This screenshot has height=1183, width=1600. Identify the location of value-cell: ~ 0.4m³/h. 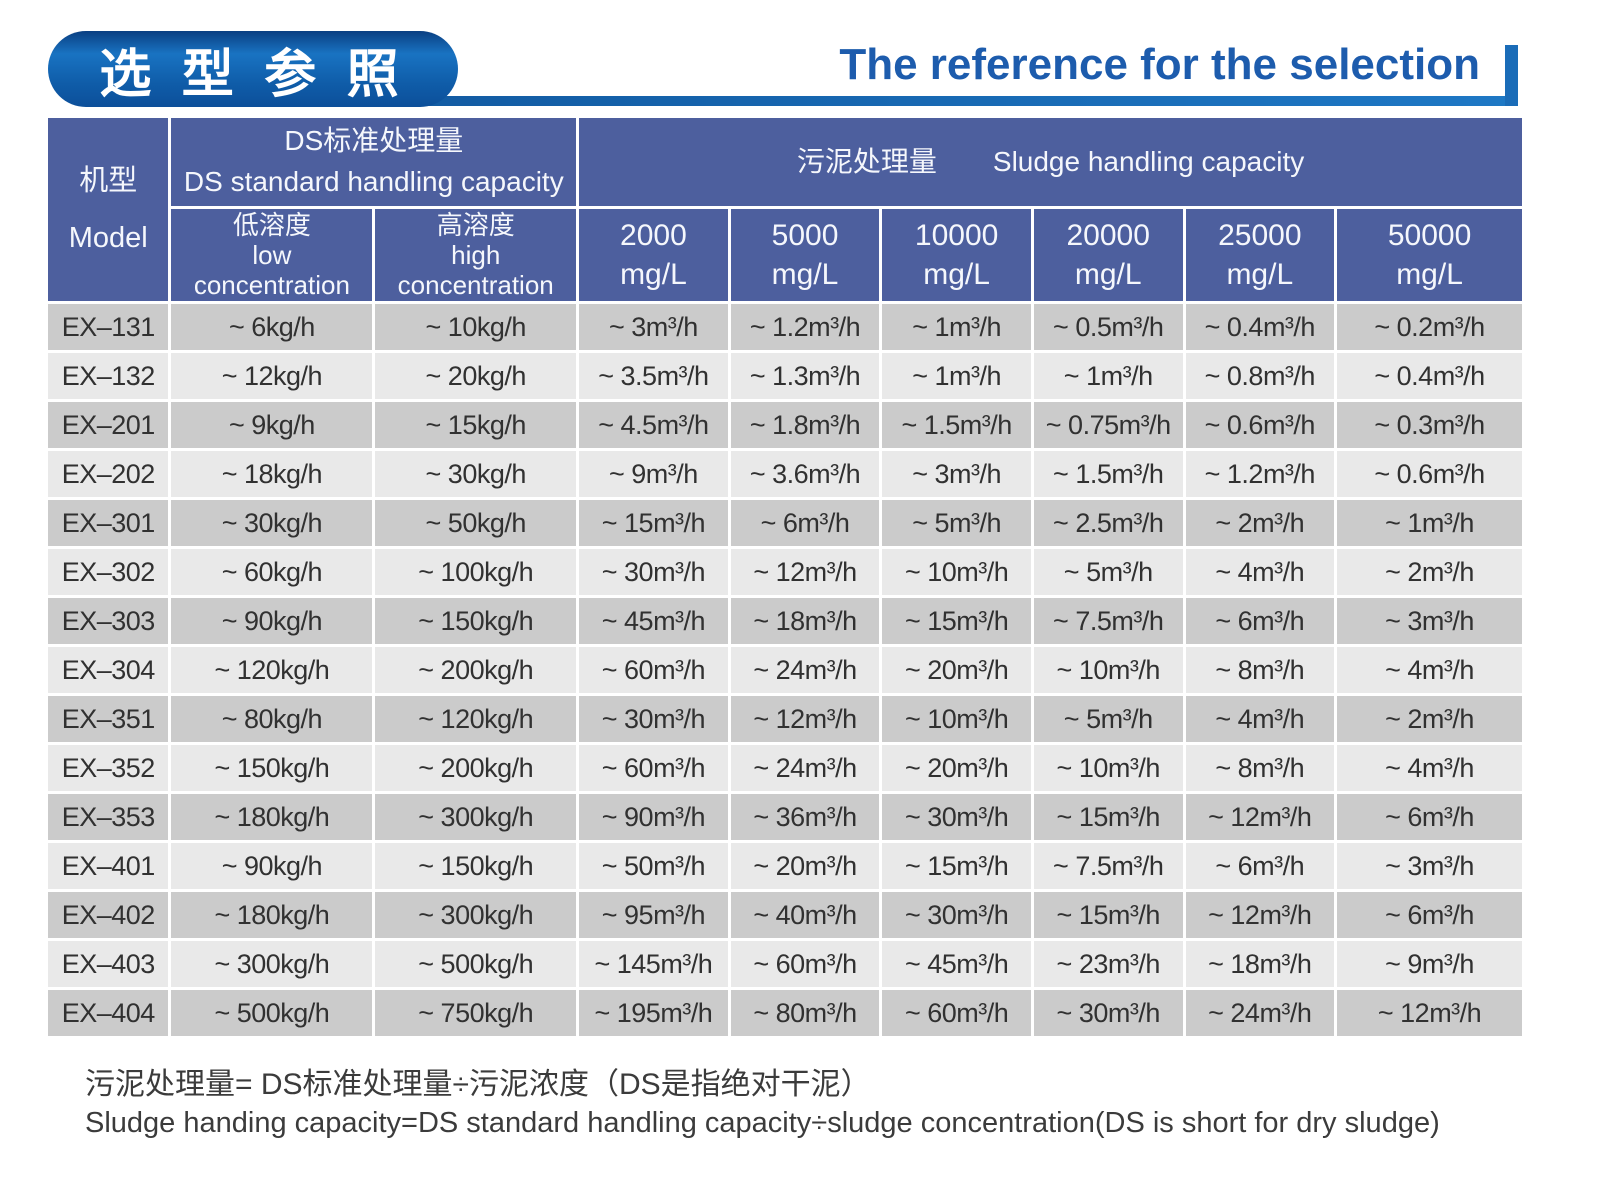
(1429, 376).